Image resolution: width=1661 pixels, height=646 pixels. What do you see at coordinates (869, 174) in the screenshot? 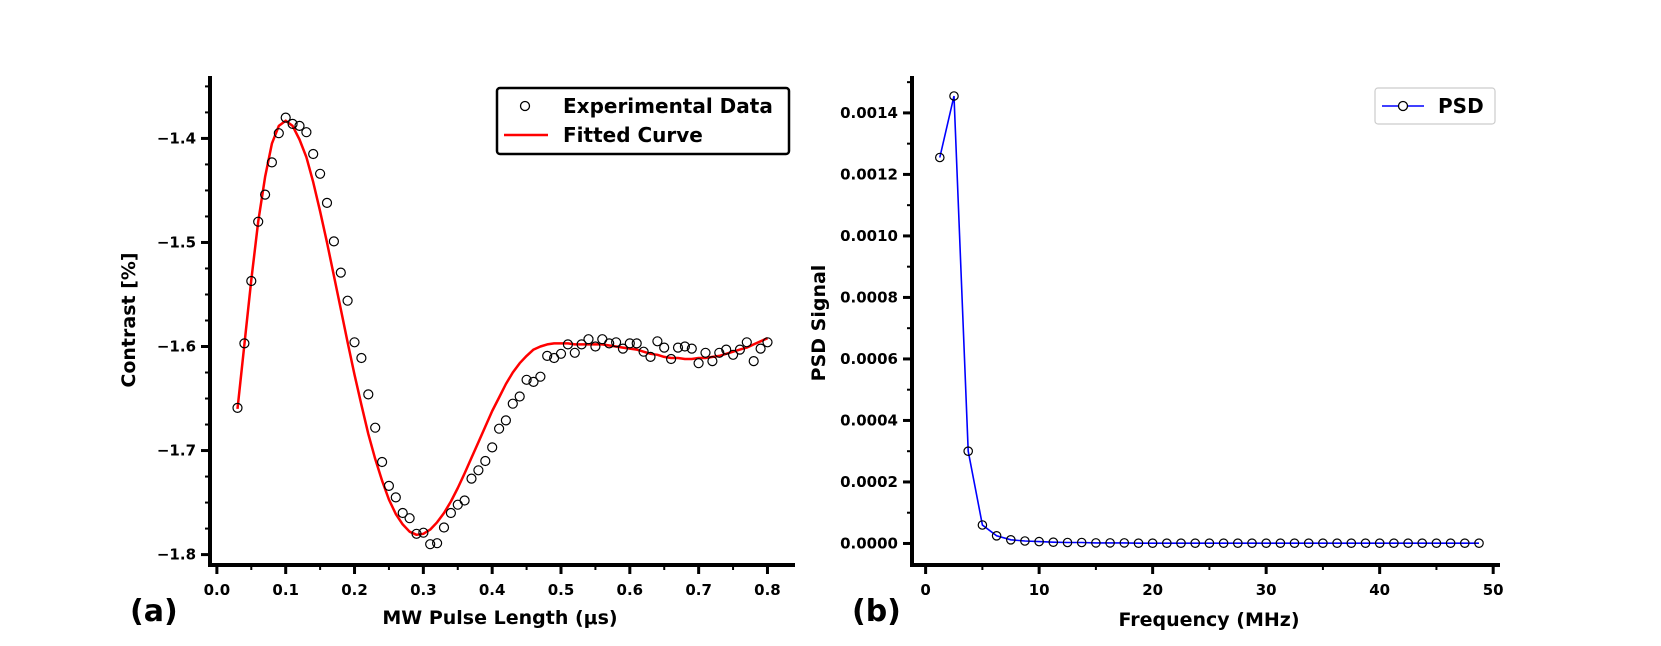
I see `y-tick-label: 0.0012` at bounding box center [869, 174].